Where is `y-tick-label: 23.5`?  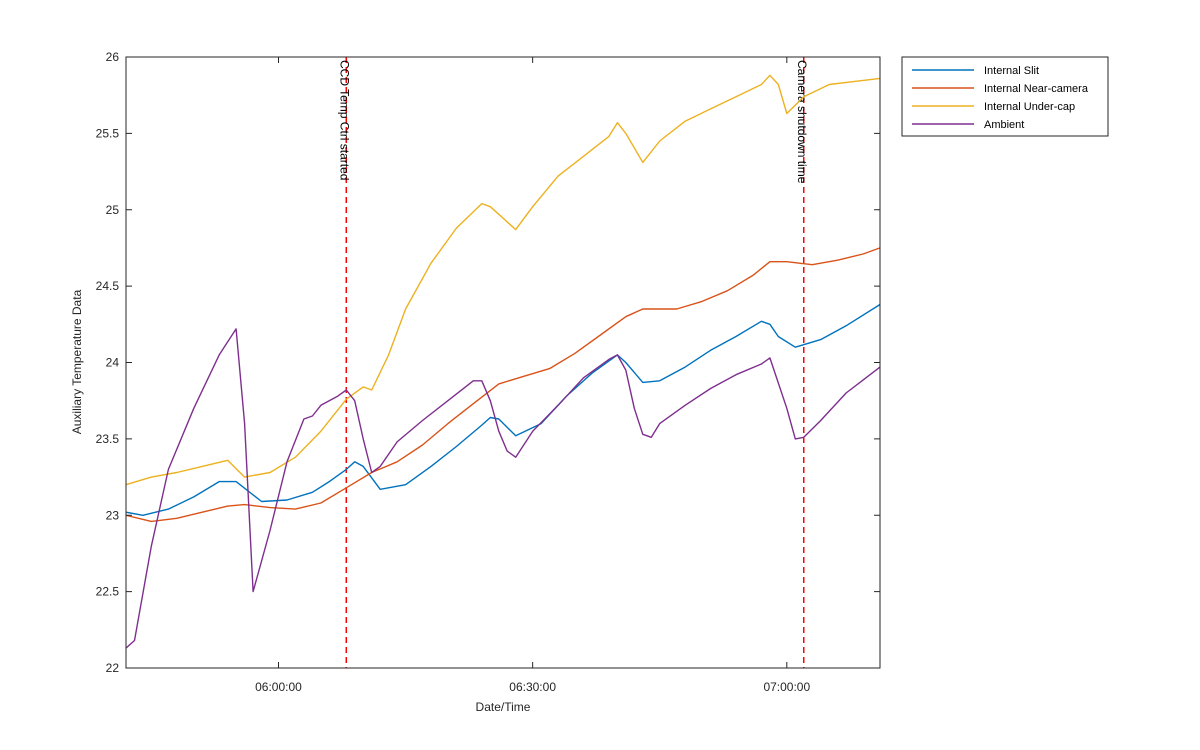
y-tick-label: 23.5 is located at coordinates (108, 439).